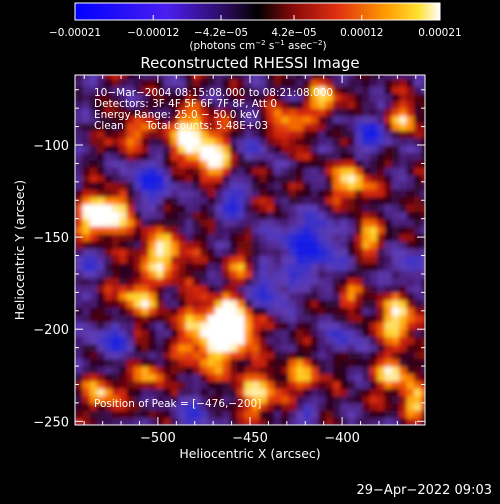 The image size is (500, 504). I want to click on colorbar-tick-label: 4.2e−05, so click(293, 33).